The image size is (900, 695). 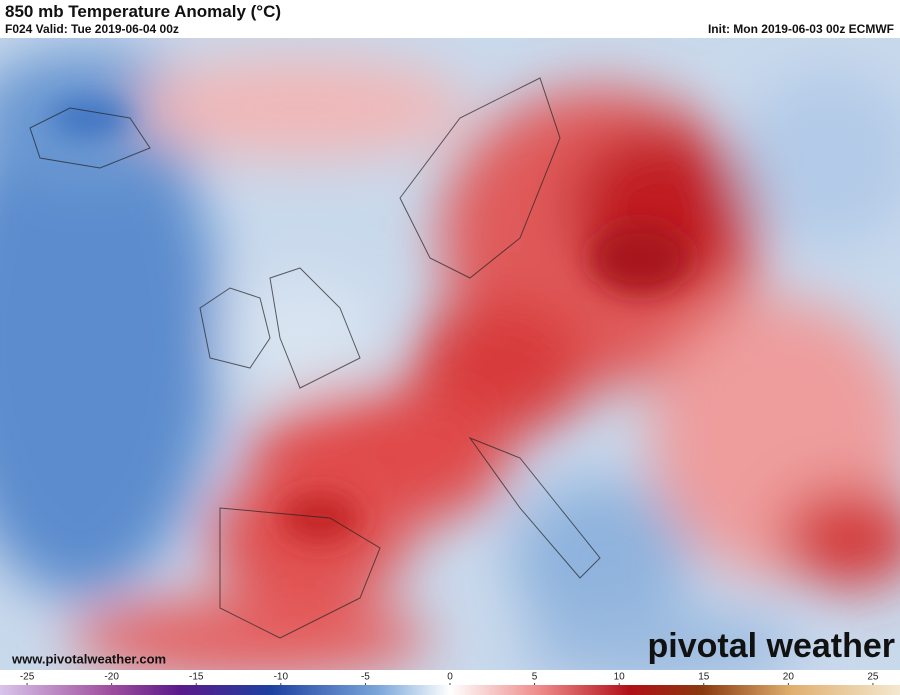 I want to click on website: www.pivotalweather.com, so click(x=88, y=658).